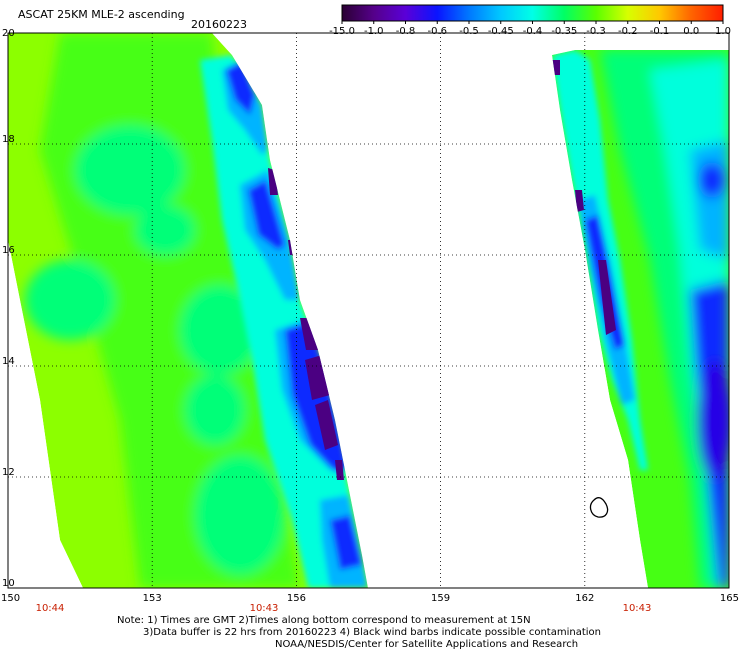 The image size is (740, 650). Describe the element at coordinates (219, 24) in the screenshot. I see `chart-date: 20160223` at that location.